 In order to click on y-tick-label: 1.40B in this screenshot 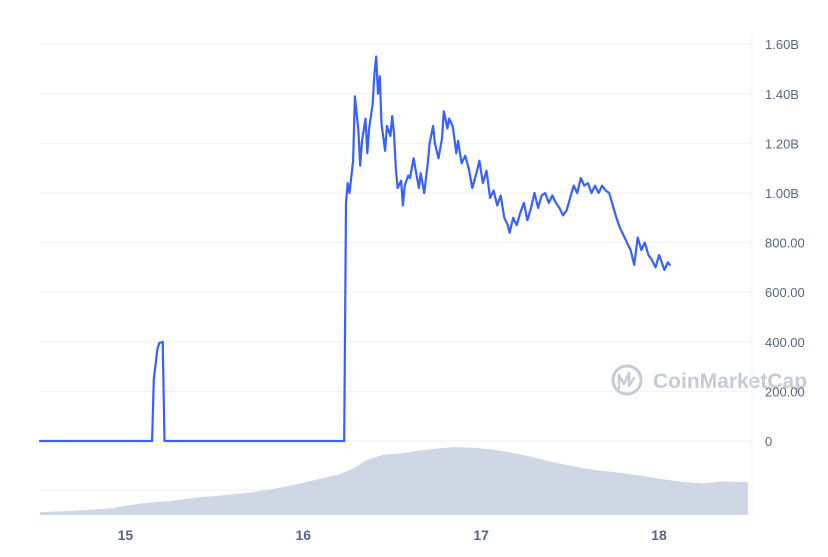, I will do `click(782, 94)`.